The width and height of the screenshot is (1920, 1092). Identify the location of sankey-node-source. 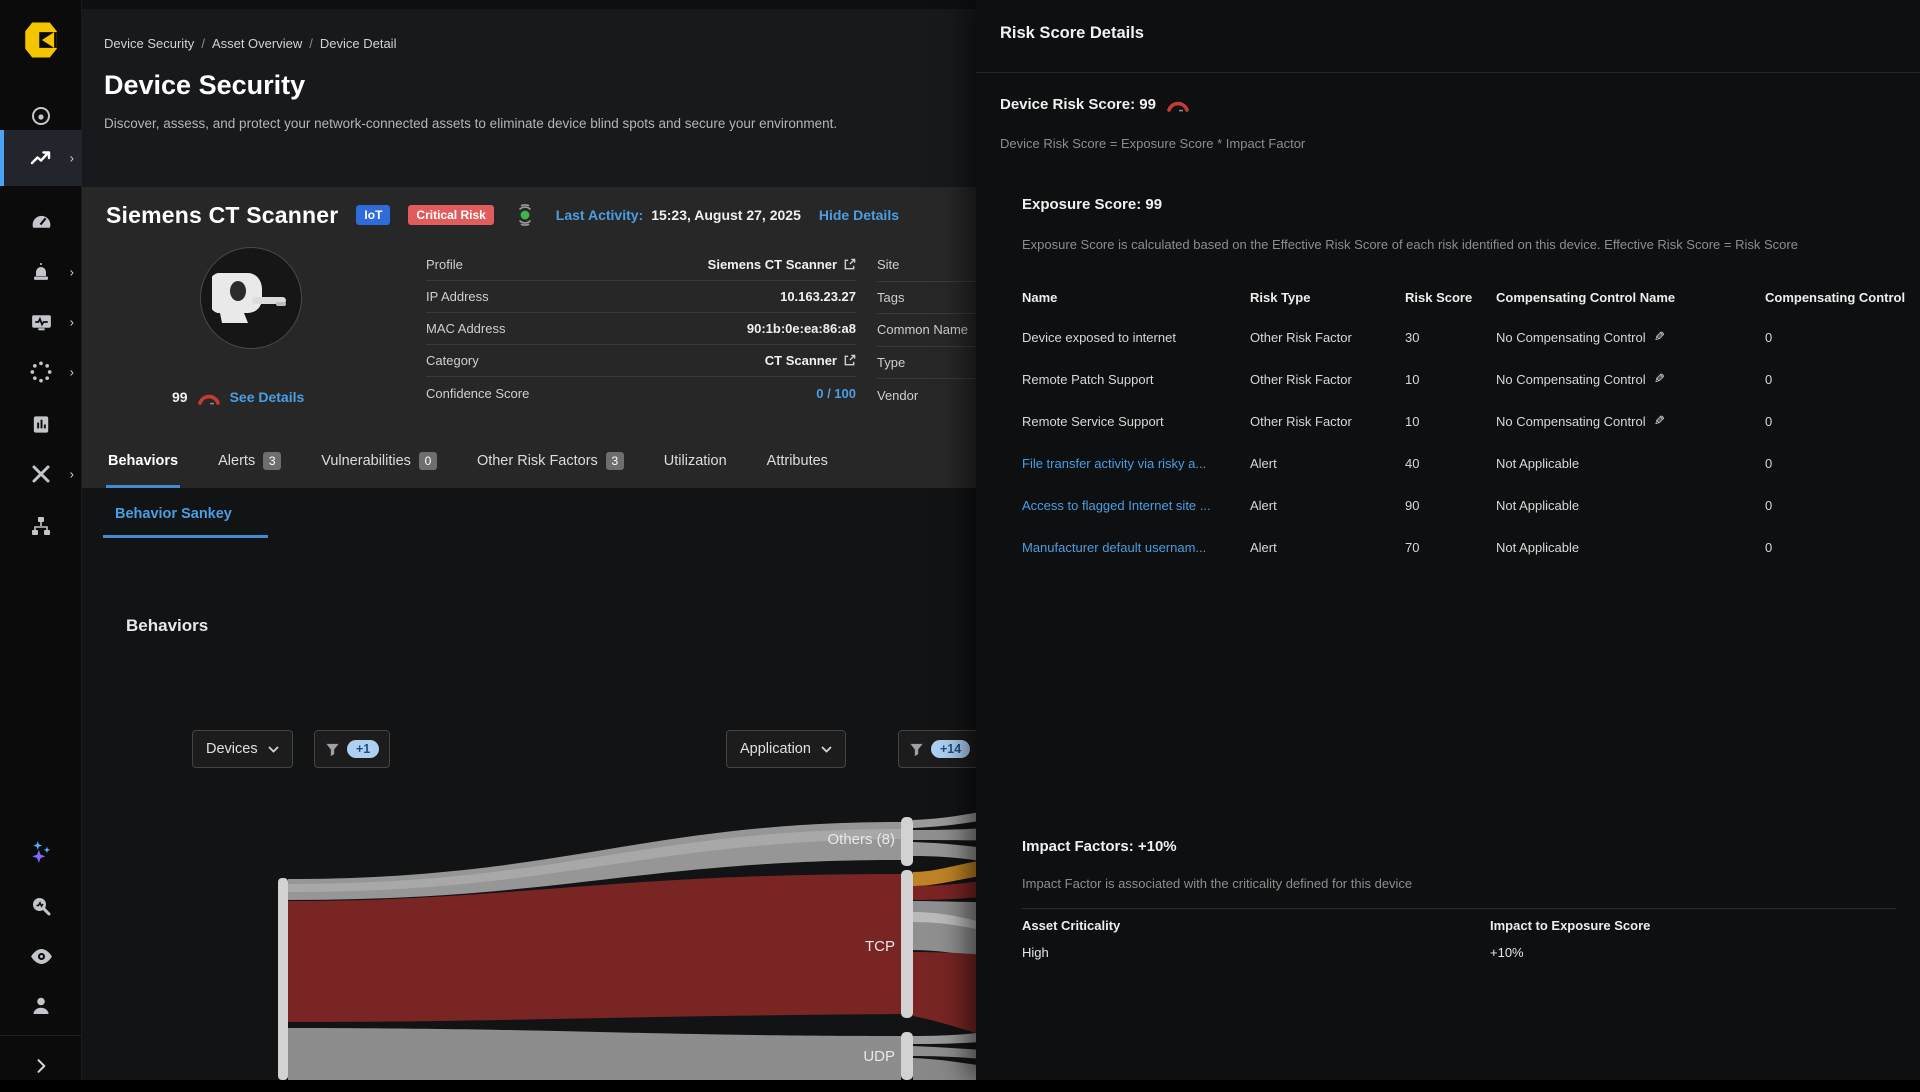
(283, 979).